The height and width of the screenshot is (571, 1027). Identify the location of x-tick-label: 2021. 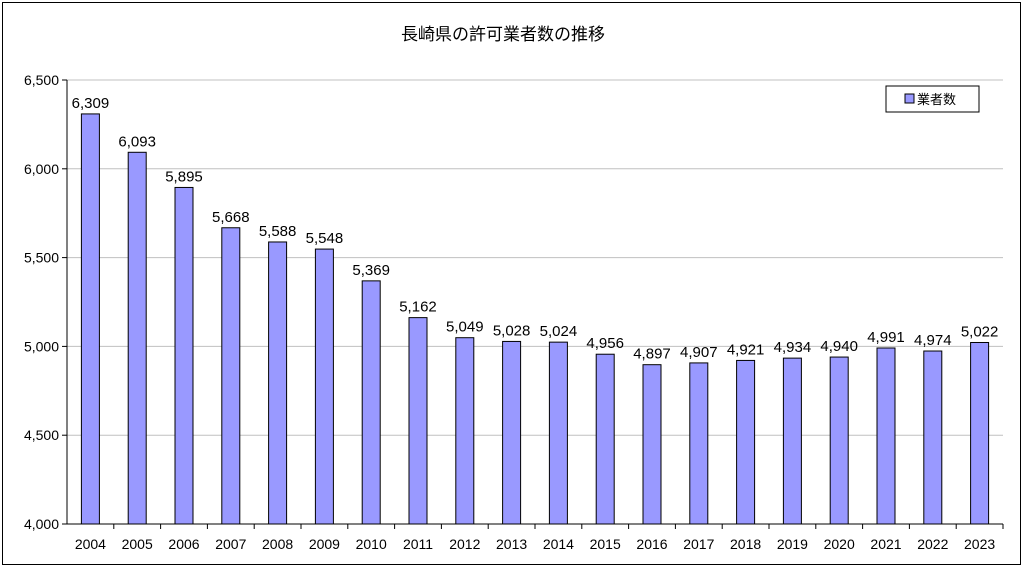
(885, 544).